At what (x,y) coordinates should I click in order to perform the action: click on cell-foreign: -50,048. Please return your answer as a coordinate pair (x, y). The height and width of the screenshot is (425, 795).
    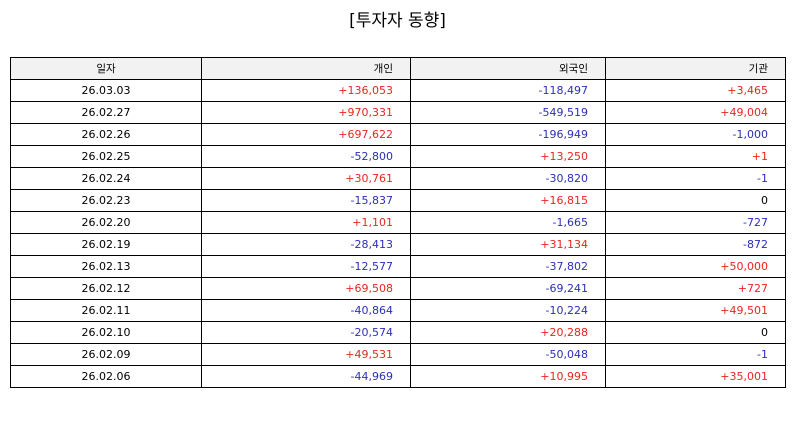
    Looking at the image, I should click on (508, 354).